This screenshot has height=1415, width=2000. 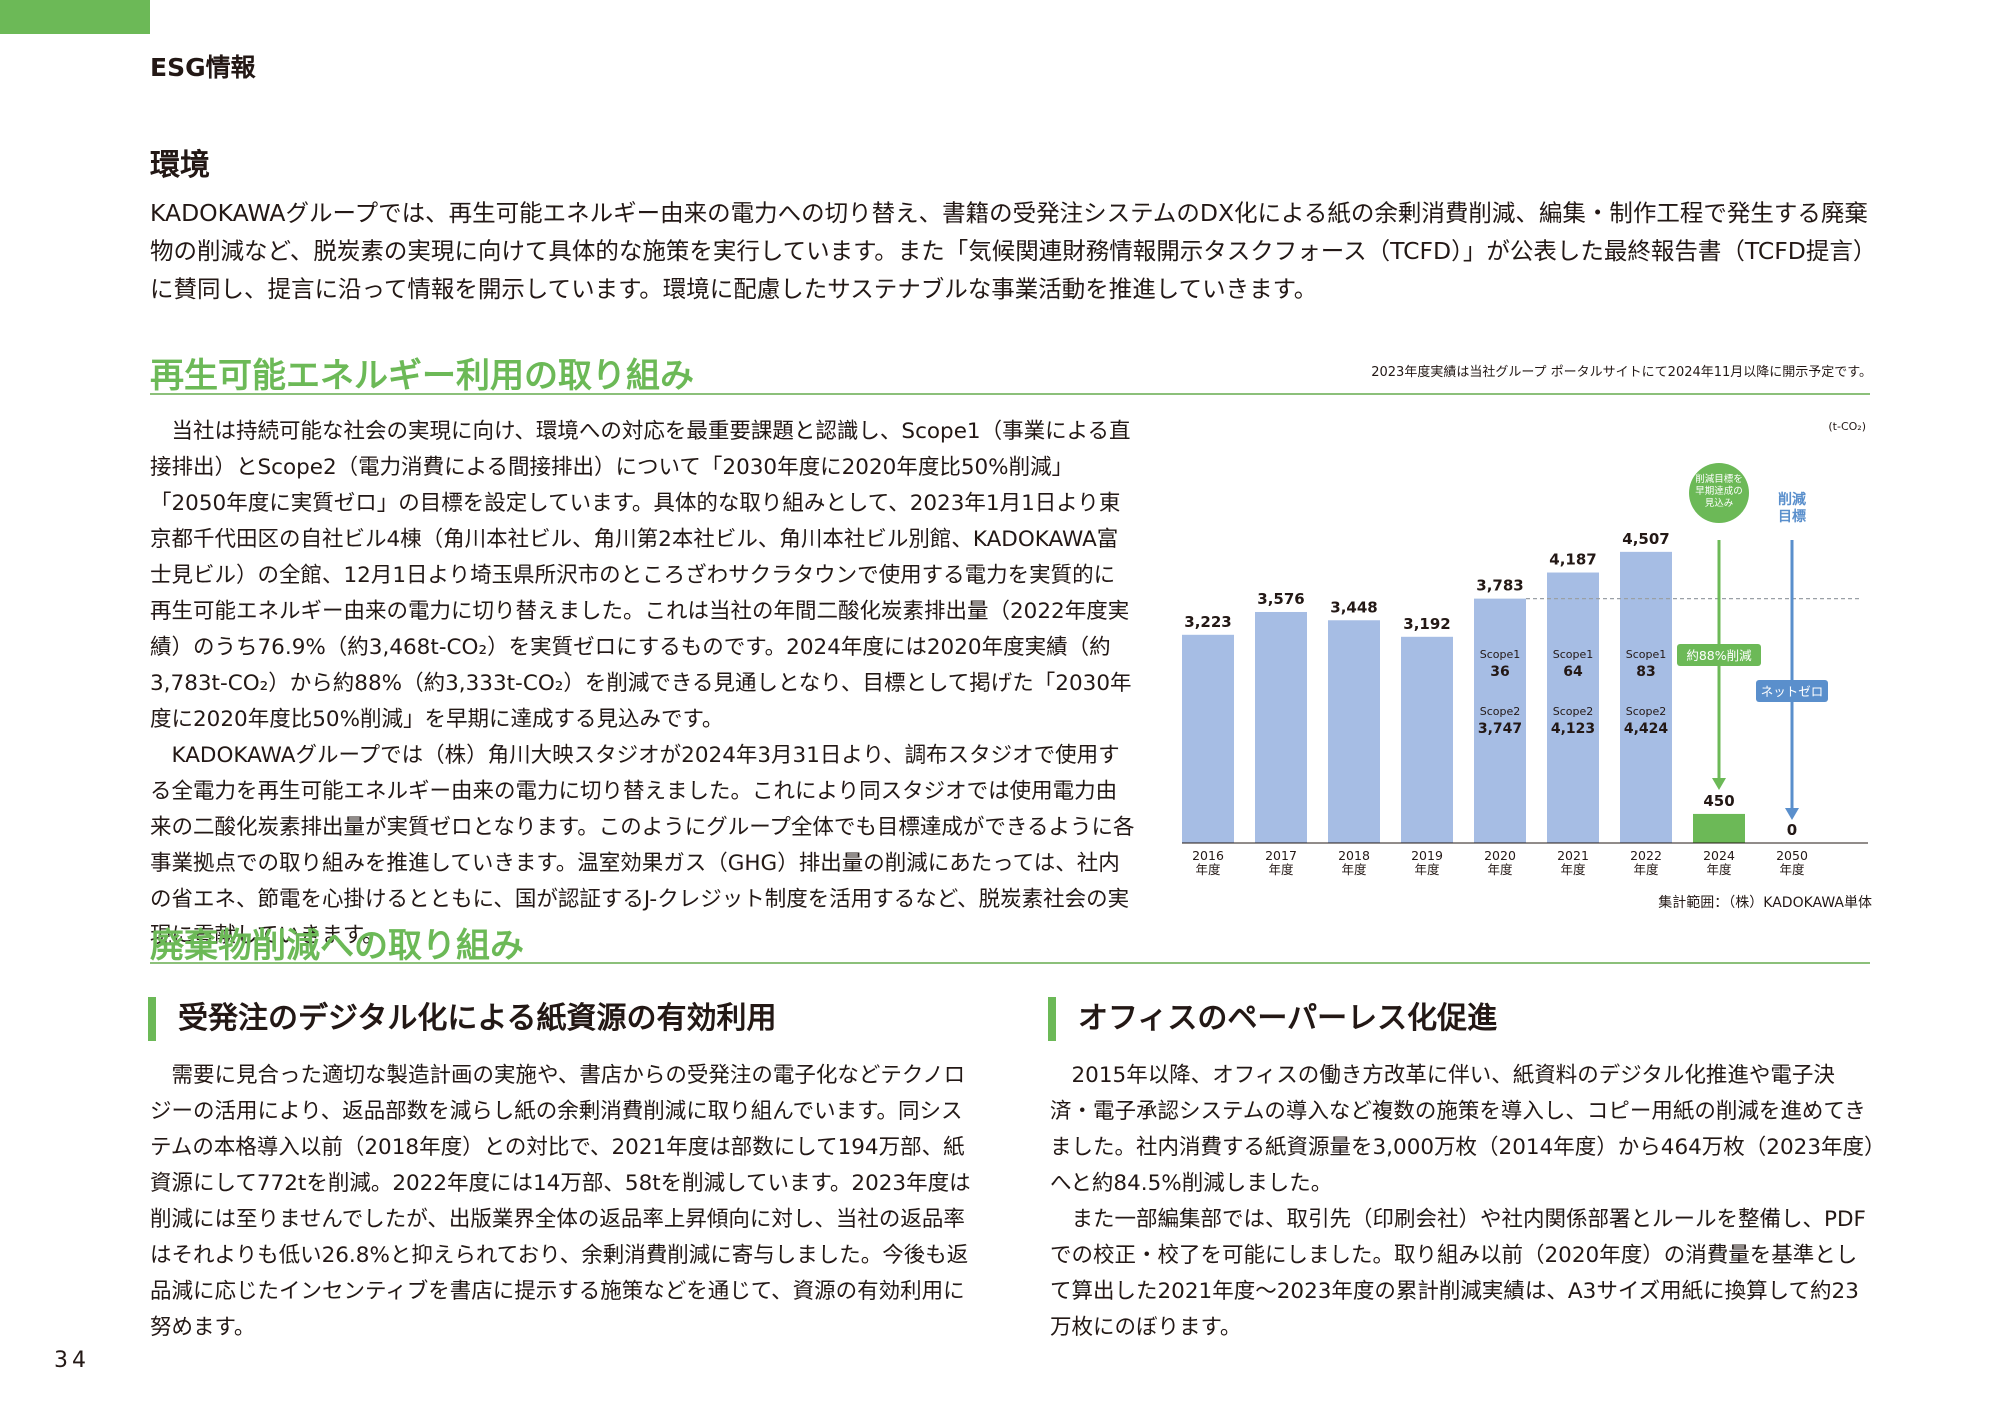 What do you see at coordinates (422, 376) in the screenshot?
I see `renewable-section-title: 再生可能エネルギー利用の取り組み` at bounding box center [422, 376].